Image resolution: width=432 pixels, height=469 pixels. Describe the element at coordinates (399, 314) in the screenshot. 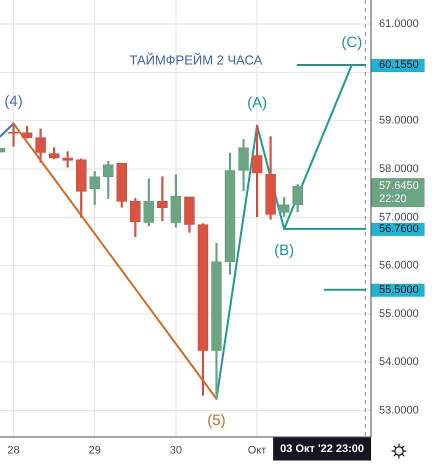

I see `y-tick-label: 55.0000` at that location.